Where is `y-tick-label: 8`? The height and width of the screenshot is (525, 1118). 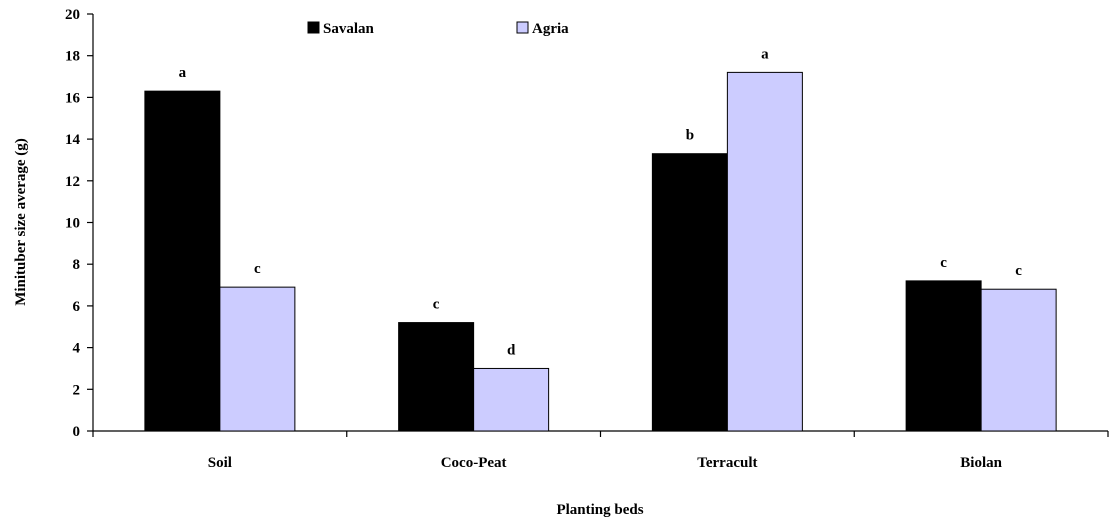
y-tick-label: 8 is located at coordinates (77, 265).